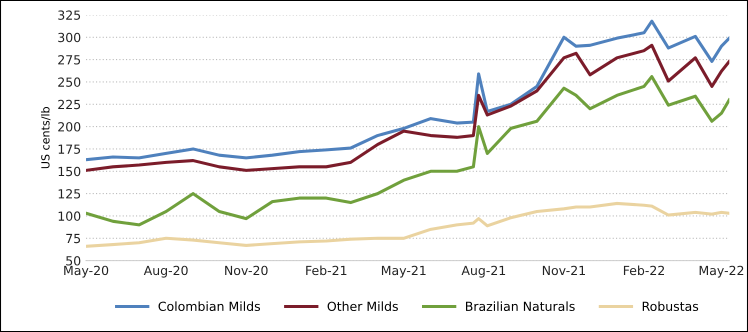  I want to click on y-tick-label: 125, so click(69, 194).